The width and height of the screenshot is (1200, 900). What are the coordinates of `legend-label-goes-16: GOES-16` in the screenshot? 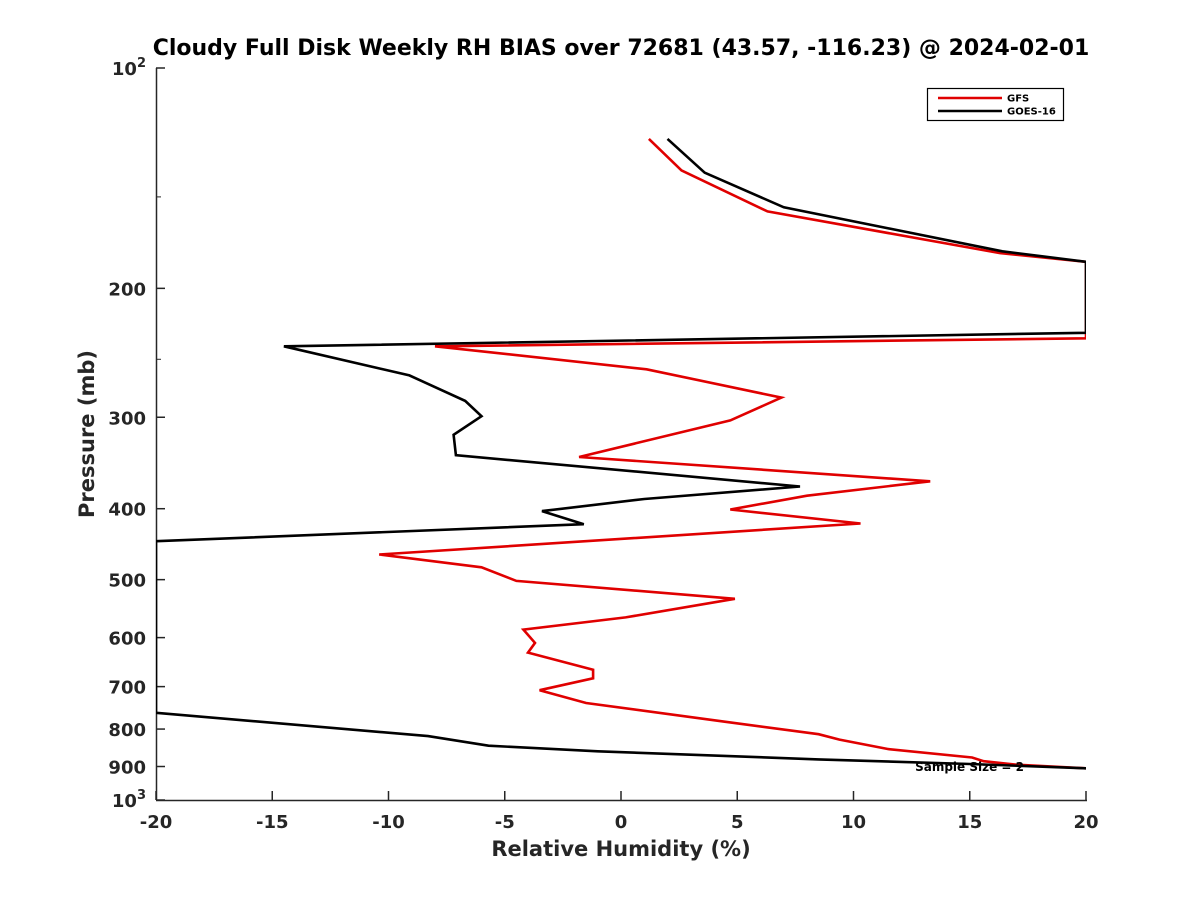 It's located at (1031, 112).